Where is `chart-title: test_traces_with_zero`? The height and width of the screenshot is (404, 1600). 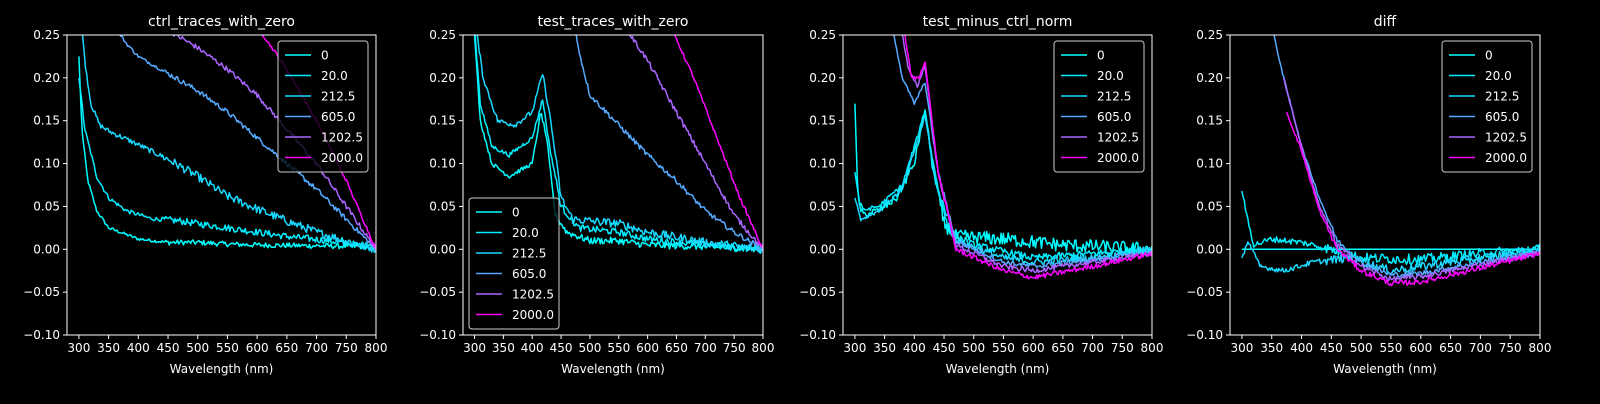
chart-title: test_traces_with_zero is located at coordinates (613, 22).